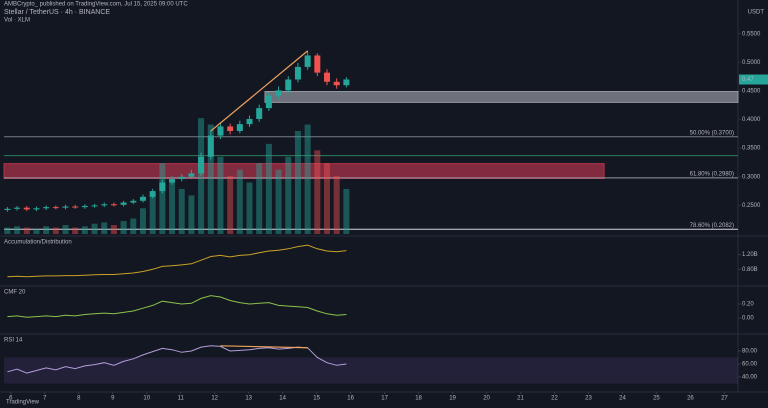  What do you see at coordinates (282, 399) in the screenshot?
I see `x-tick-label: 14` at bounding box center [282, 399].